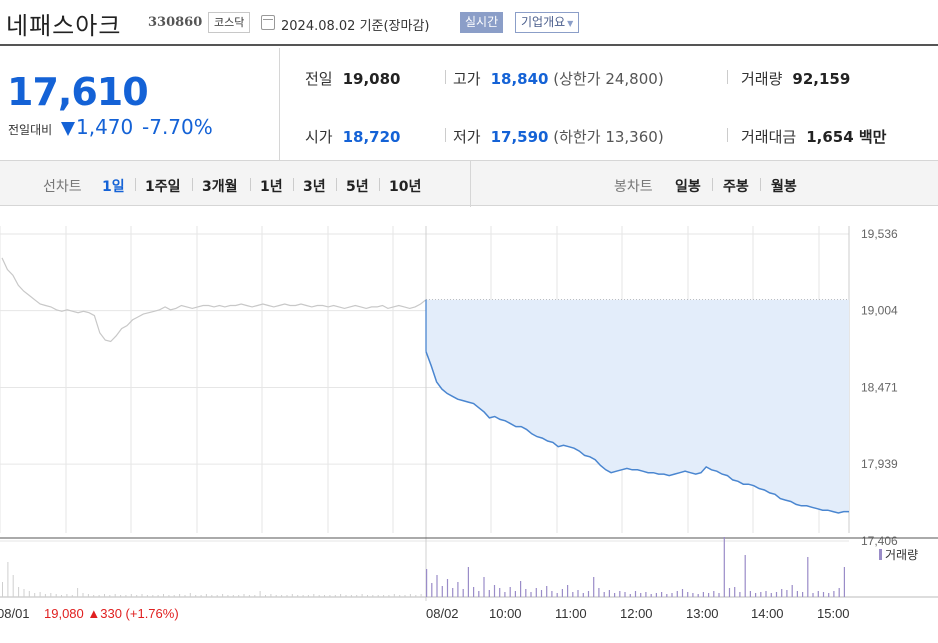 This screenshot has width=938, height=643. I want to click on tab-10y: 10년, so click(405, 187).